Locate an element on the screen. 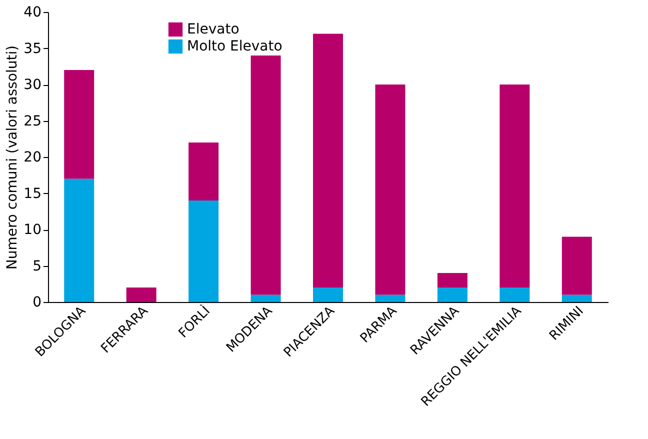 This screenshot has width=648, height=439. y-tick-label: 30 is located at coordinates (33, 85).